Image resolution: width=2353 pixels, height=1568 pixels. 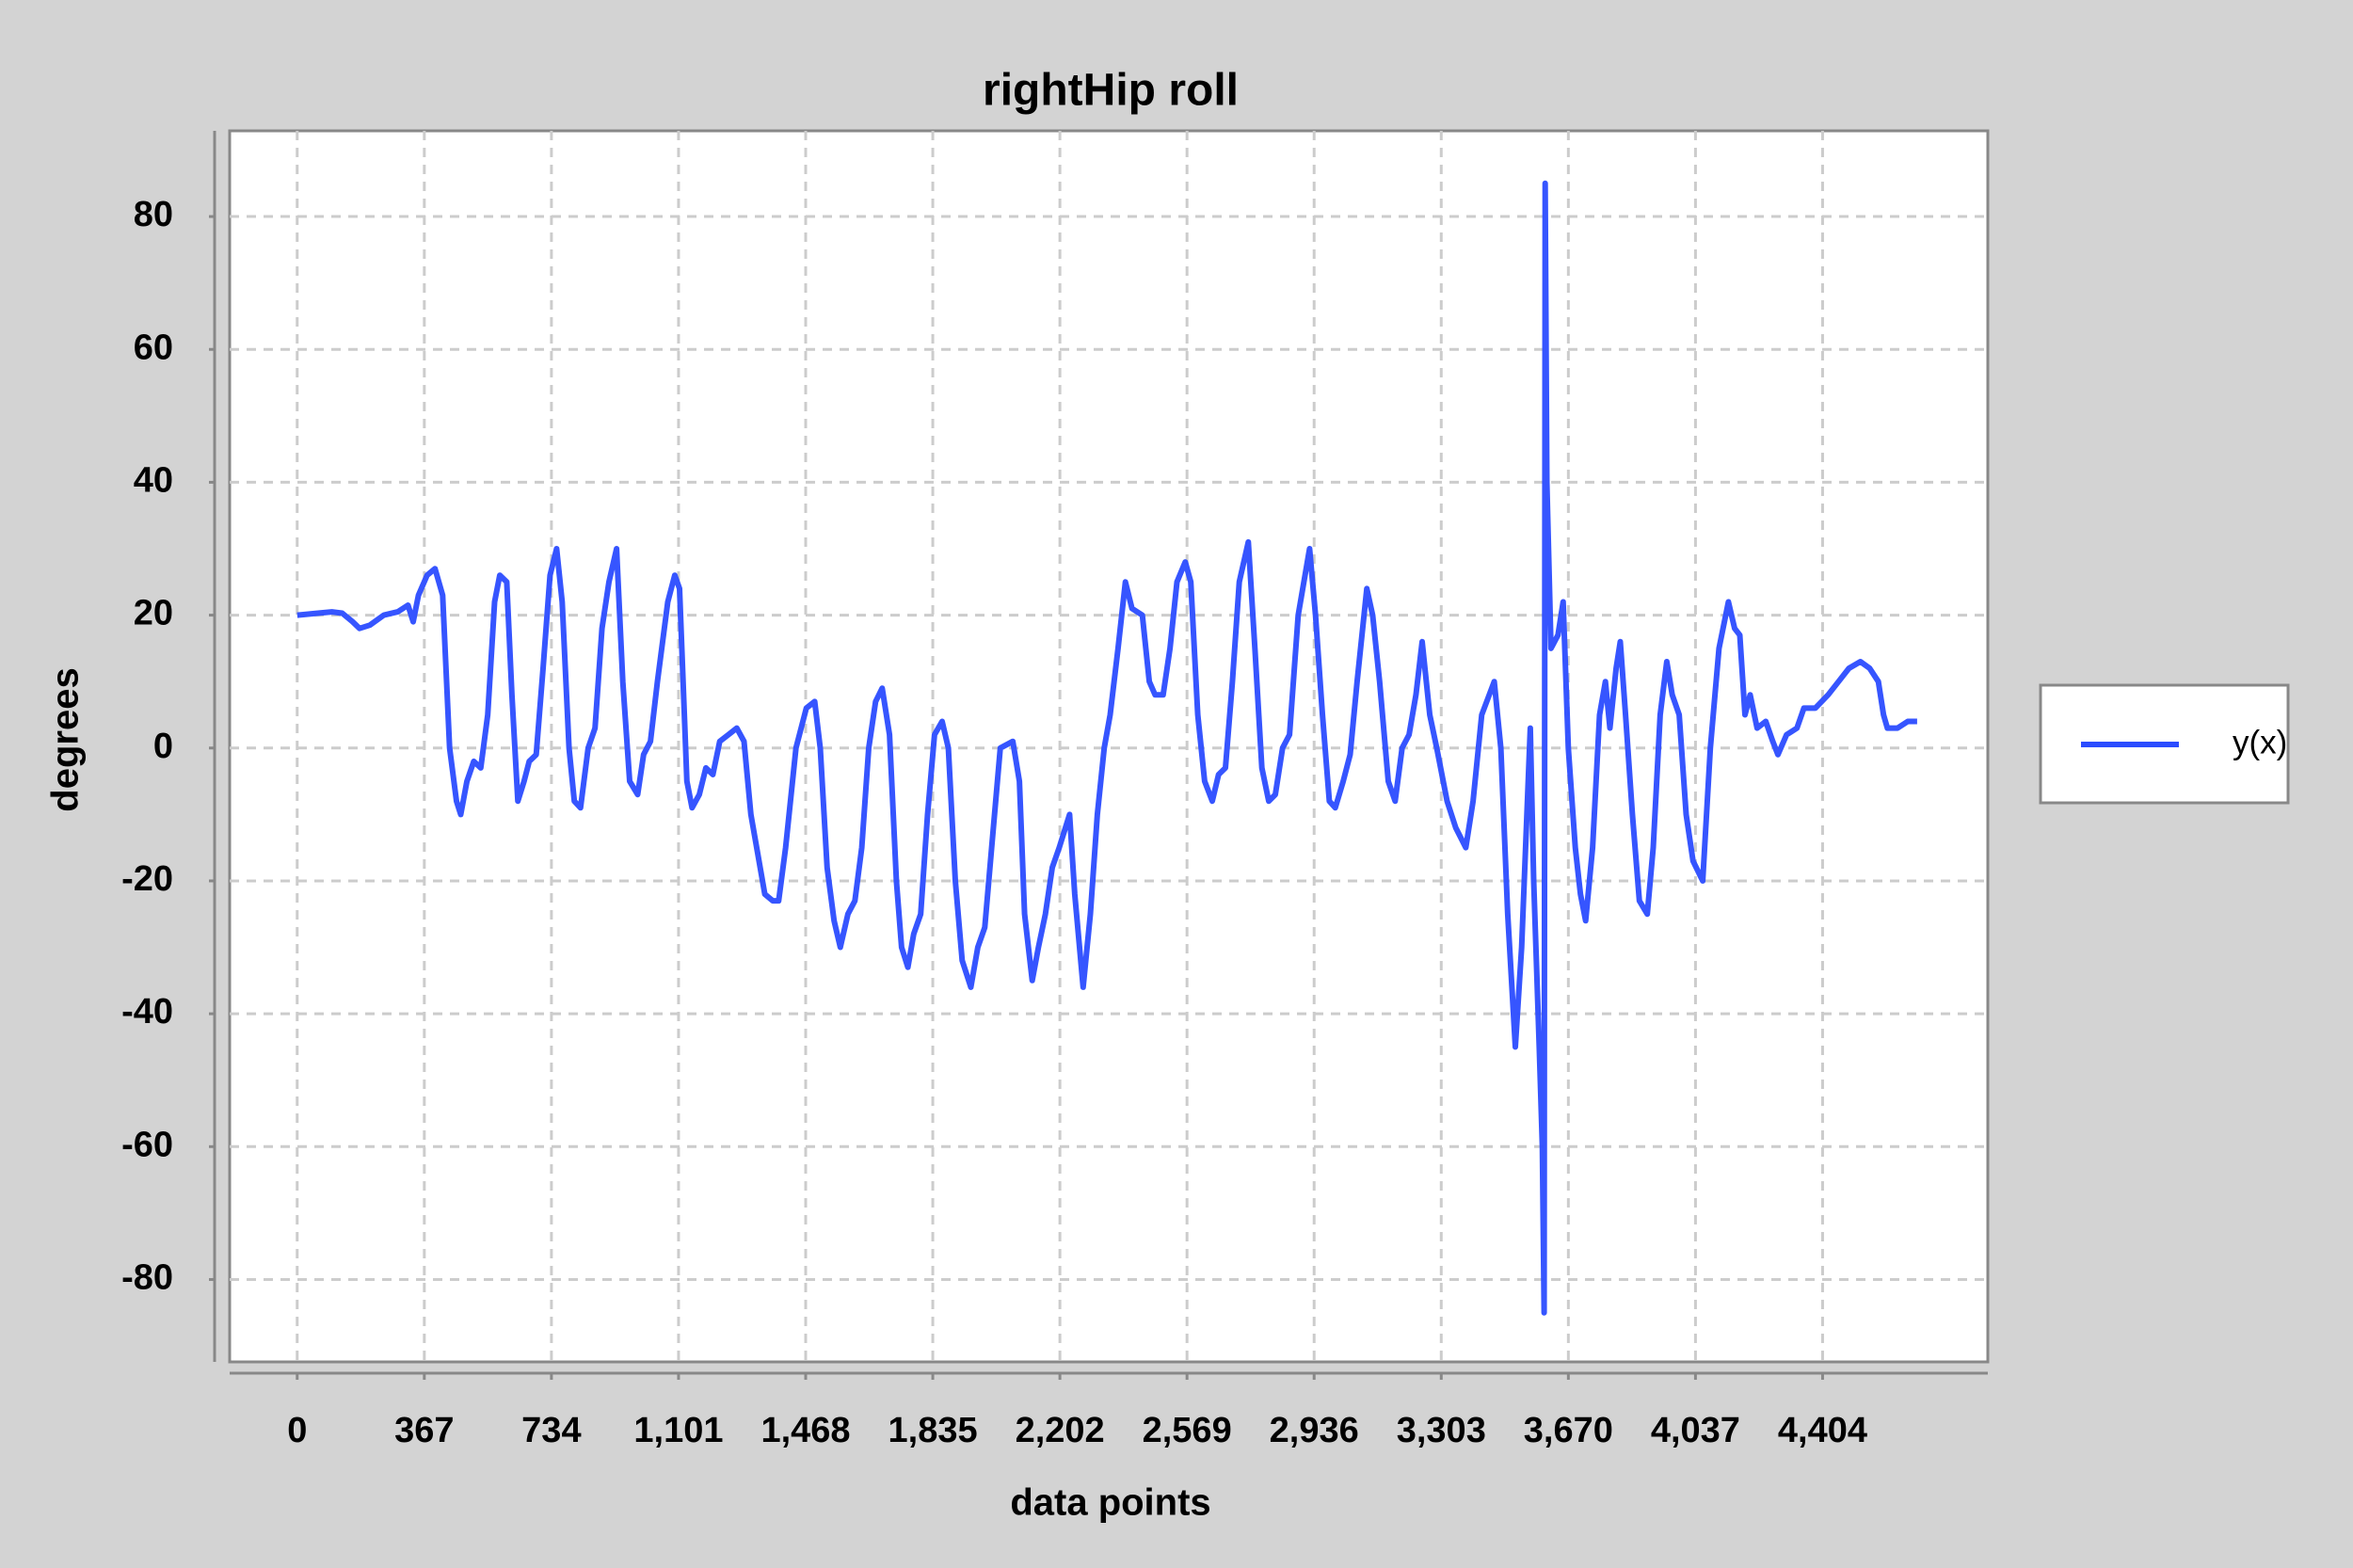 What do you see at coordinates (147, 879) in the screenshot?
I see `y-tick-label: -20` at bounding box center [147, 879].